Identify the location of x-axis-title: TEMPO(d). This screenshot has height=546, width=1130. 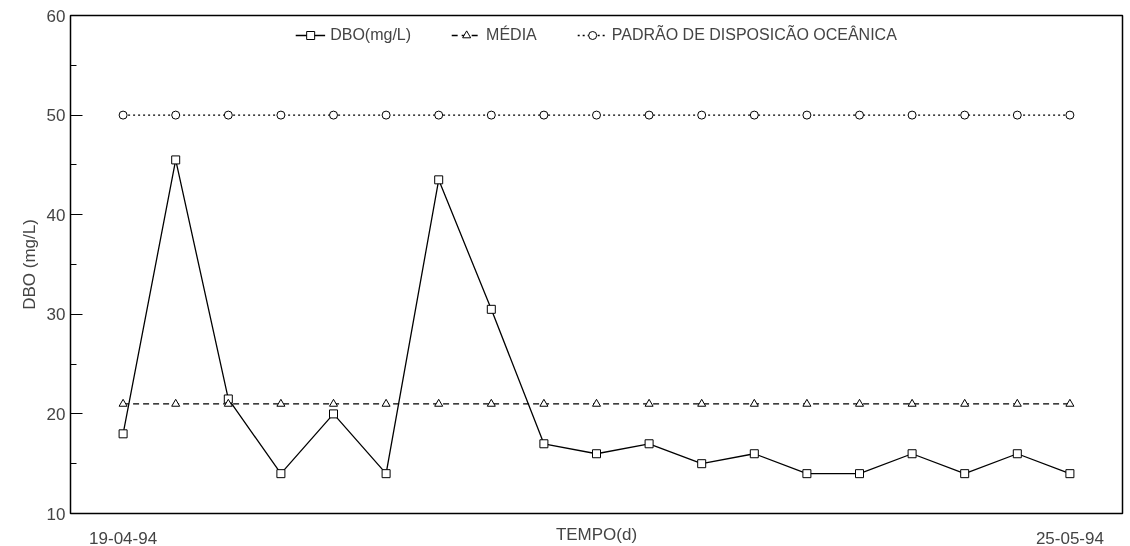
(596, 534).